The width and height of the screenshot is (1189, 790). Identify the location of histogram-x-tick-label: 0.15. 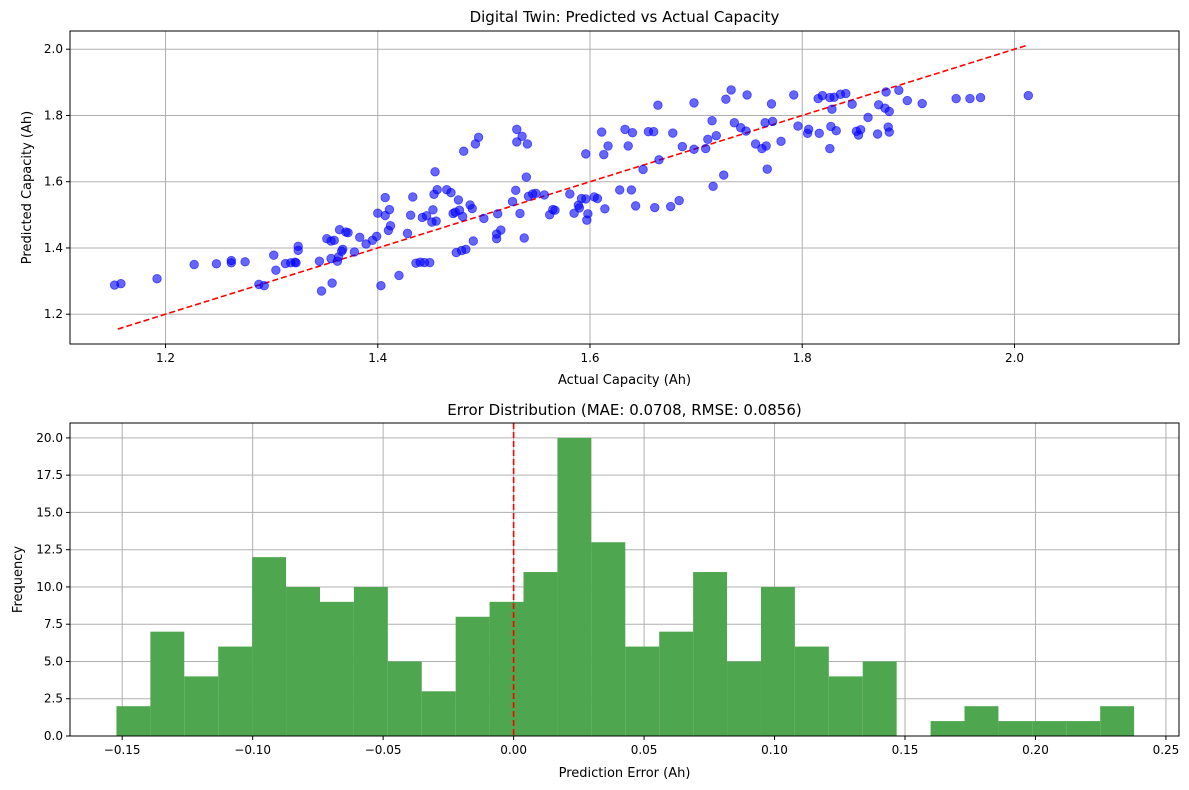
(905, 750).